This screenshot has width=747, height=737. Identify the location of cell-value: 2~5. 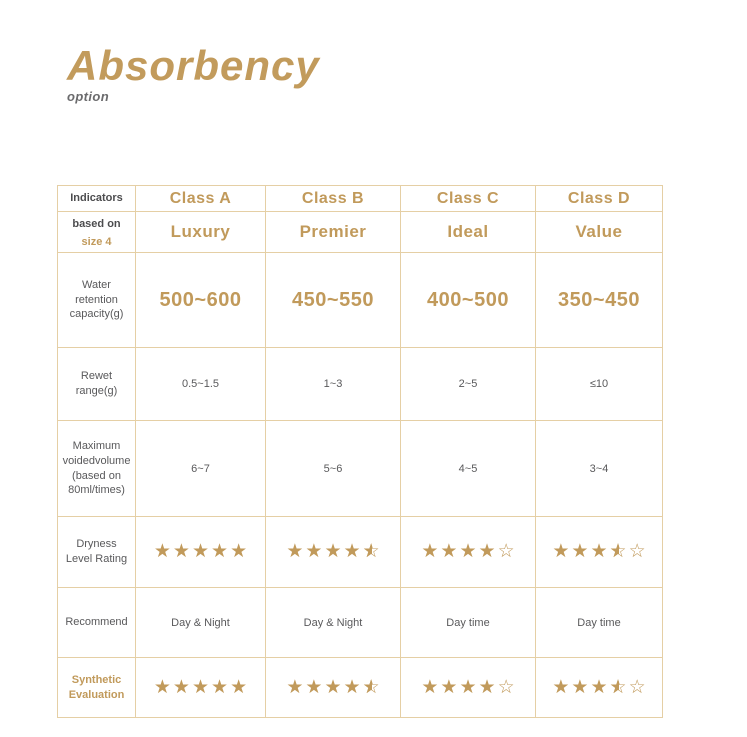
(468, 384).